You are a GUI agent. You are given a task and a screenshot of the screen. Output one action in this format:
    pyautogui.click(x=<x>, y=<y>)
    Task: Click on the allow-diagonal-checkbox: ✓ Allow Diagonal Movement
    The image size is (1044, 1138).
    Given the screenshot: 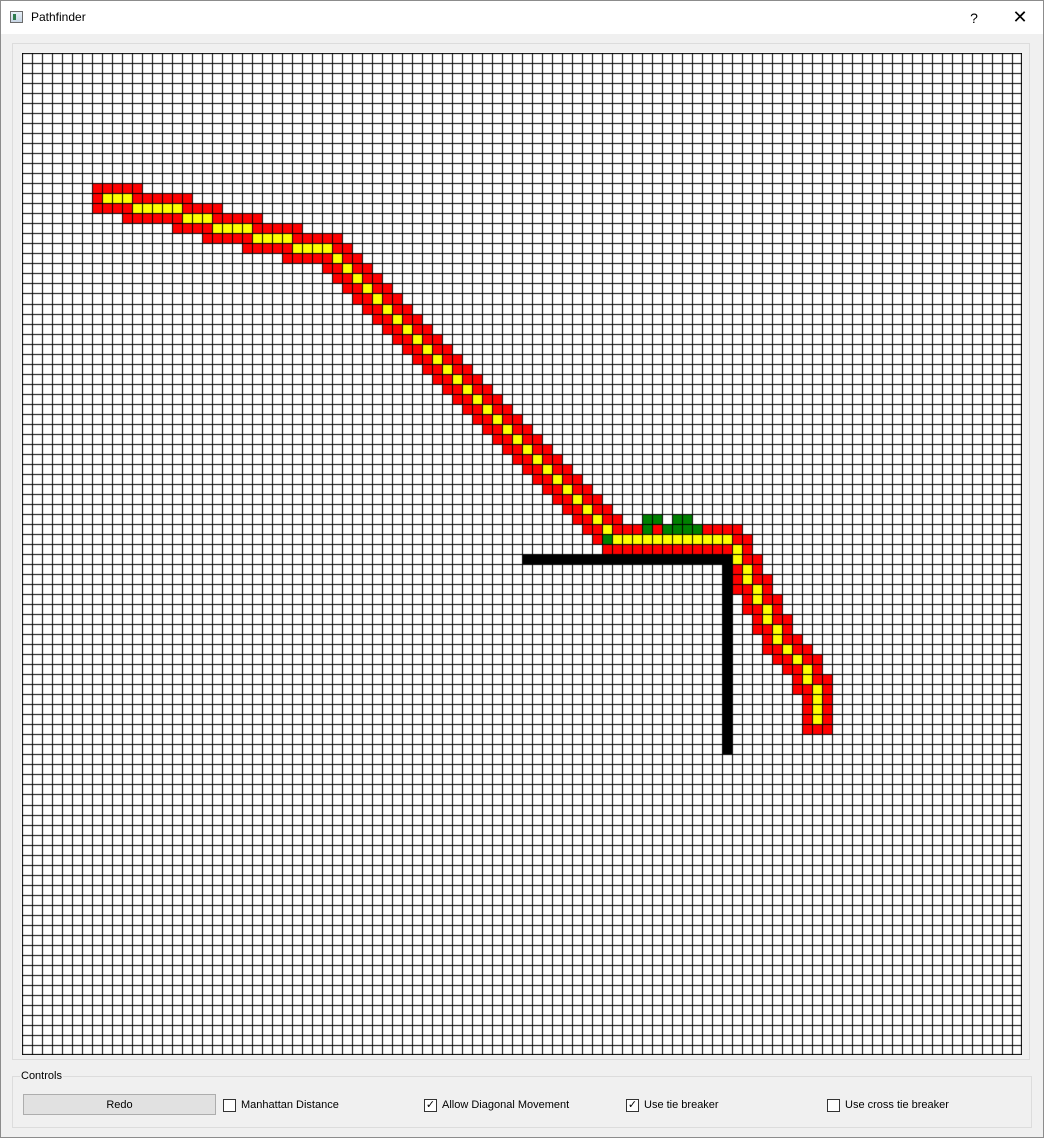 What is the action you would take?
    pyautogui.click(x=496, y=1105)
    